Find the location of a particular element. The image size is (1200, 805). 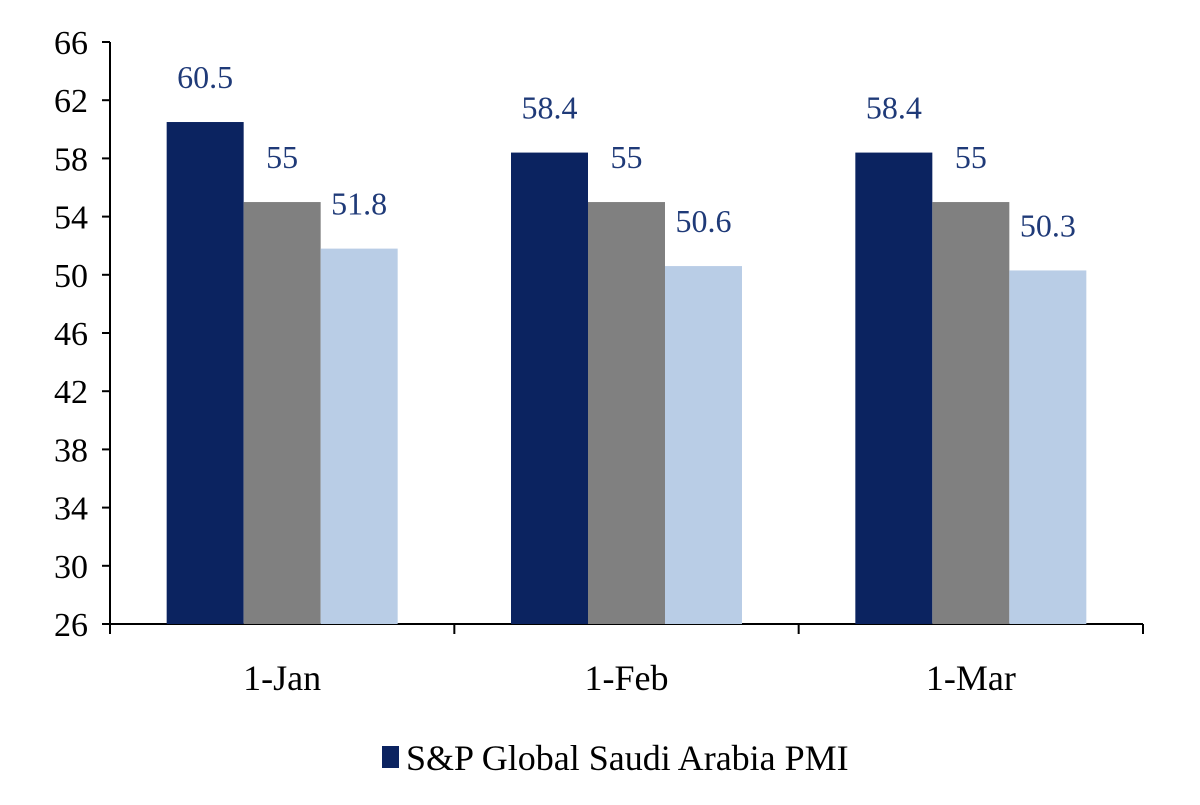

y-tick-label: 42 is located at coordinates (71, 392).